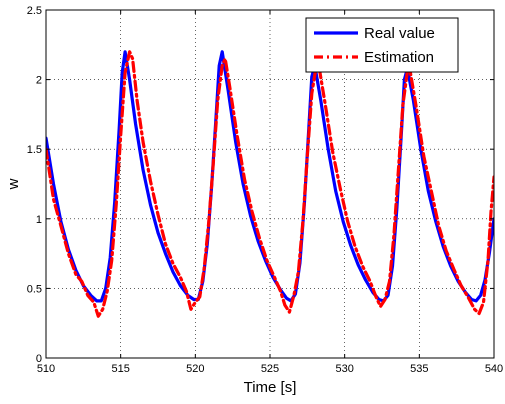 The width and height of the screenshot is (505, 404). Describe the element at coordinates (399, 57) in the screenshot. I see `legend-label-estimation: Estimation` at that location.